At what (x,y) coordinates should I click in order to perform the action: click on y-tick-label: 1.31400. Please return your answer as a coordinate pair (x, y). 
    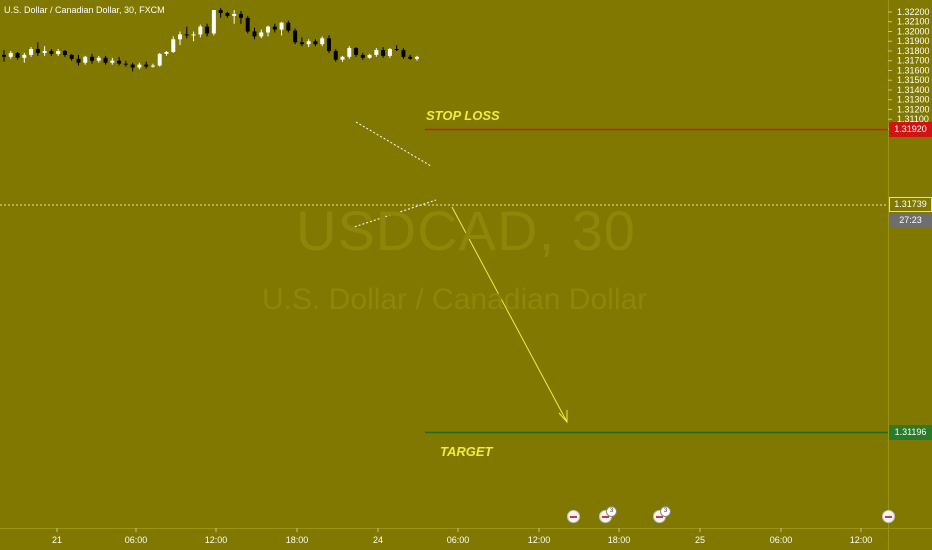
    Looking at the image, I should click on (913, 90).